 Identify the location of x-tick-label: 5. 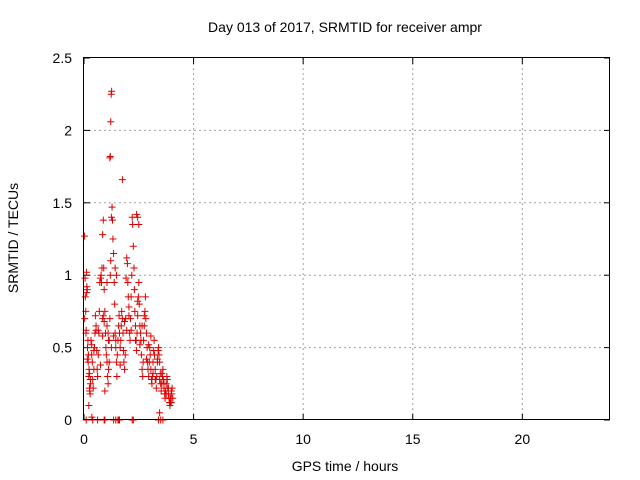
(194, 439).